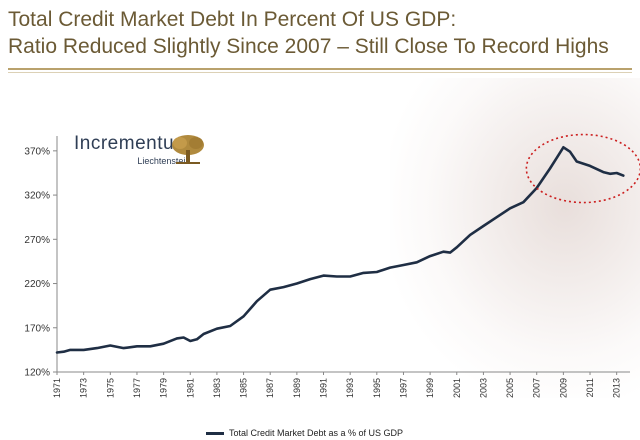  I want to click on x-tick-label: 1989, so click(297, 388).